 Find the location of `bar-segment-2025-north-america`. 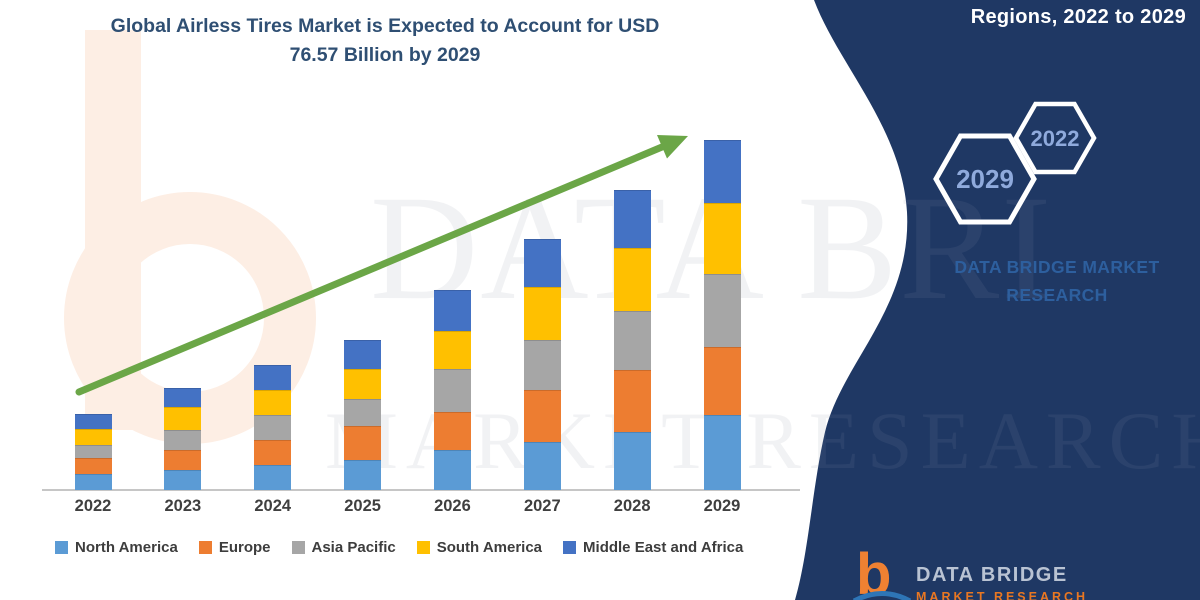

bar-segment-2025-north-america is located at coordinates (363, 474).